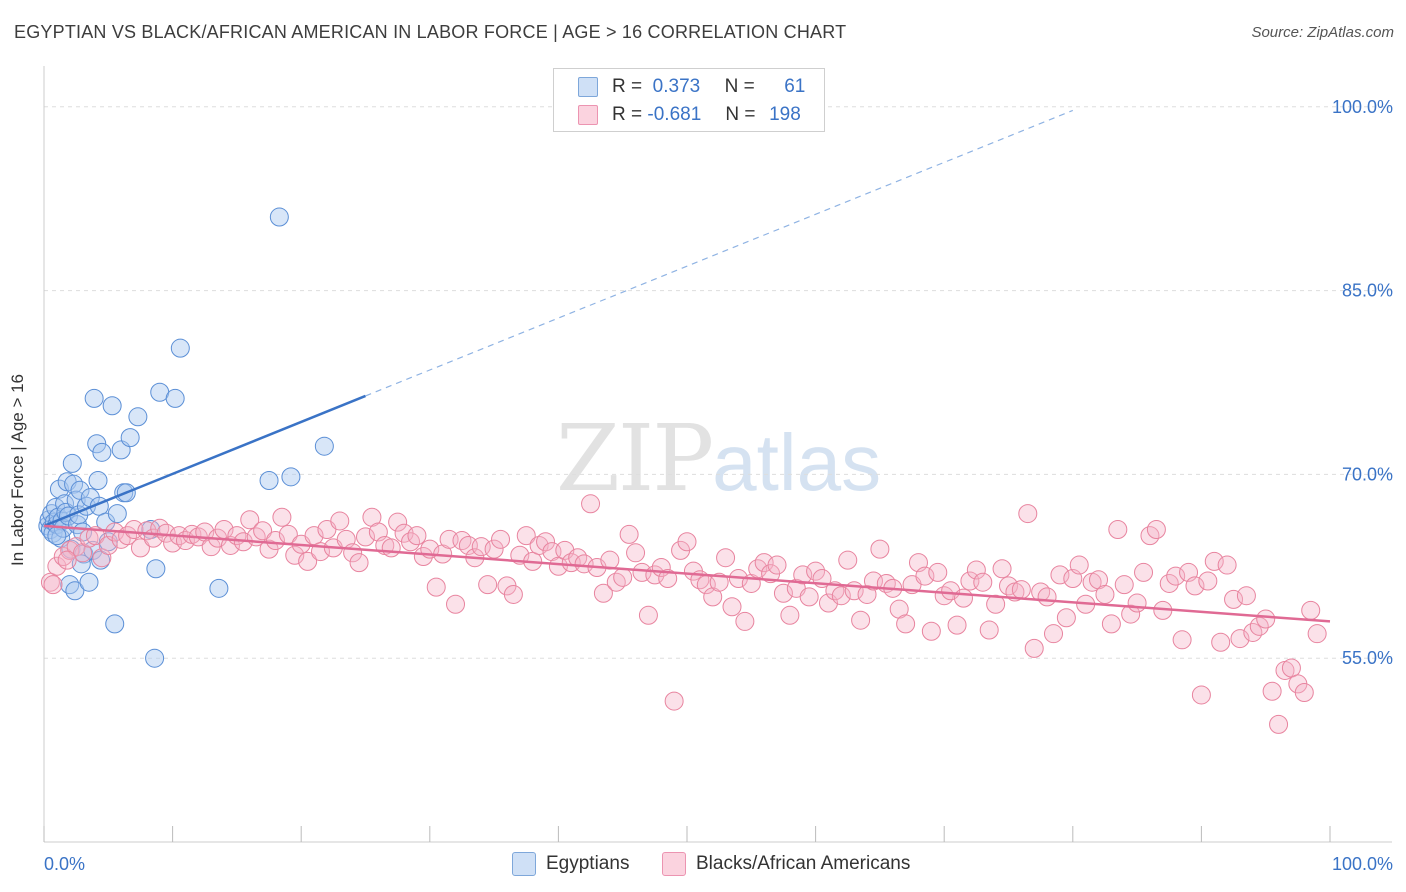 The image size is (1406, 892). Describe the element at coordinates (570, 864) in the screenshot. I see `legend-item-egyptians: Egyptians` at that location.